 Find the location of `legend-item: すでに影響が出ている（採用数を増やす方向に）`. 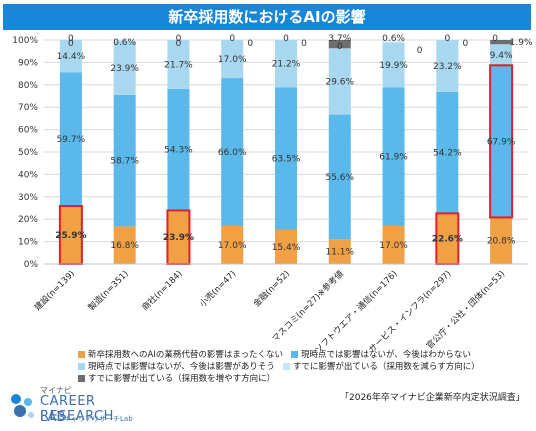

legend-item: すでに影響が出ている（採用数を増やす方向に） is located at coordinates (176, 378).